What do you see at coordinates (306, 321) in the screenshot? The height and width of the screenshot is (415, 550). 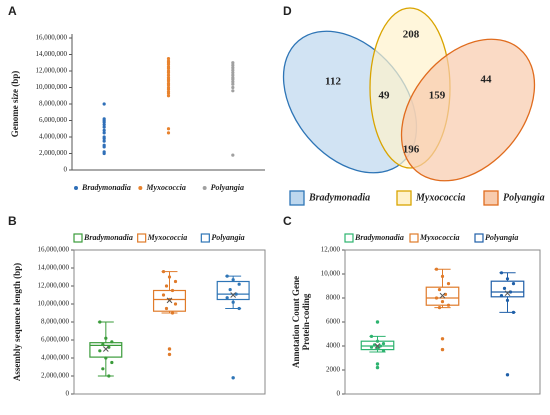 I see `y-axis-title: Protein-coding` at bounding box center [306, 321].